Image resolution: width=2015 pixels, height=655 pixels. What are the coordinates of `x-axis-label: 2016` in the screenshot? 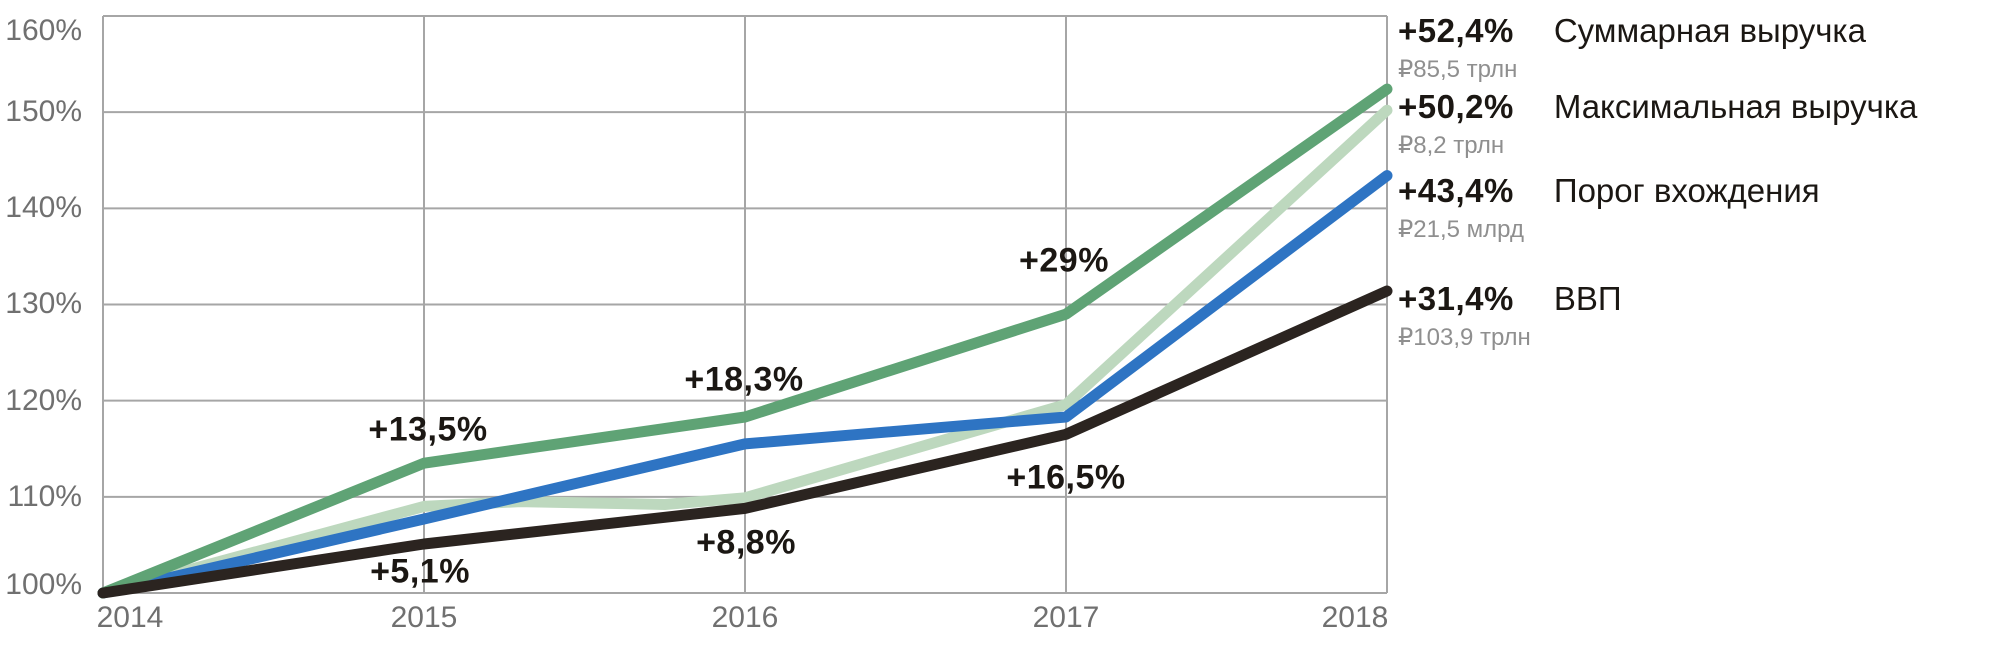 It's located at (745, 617).